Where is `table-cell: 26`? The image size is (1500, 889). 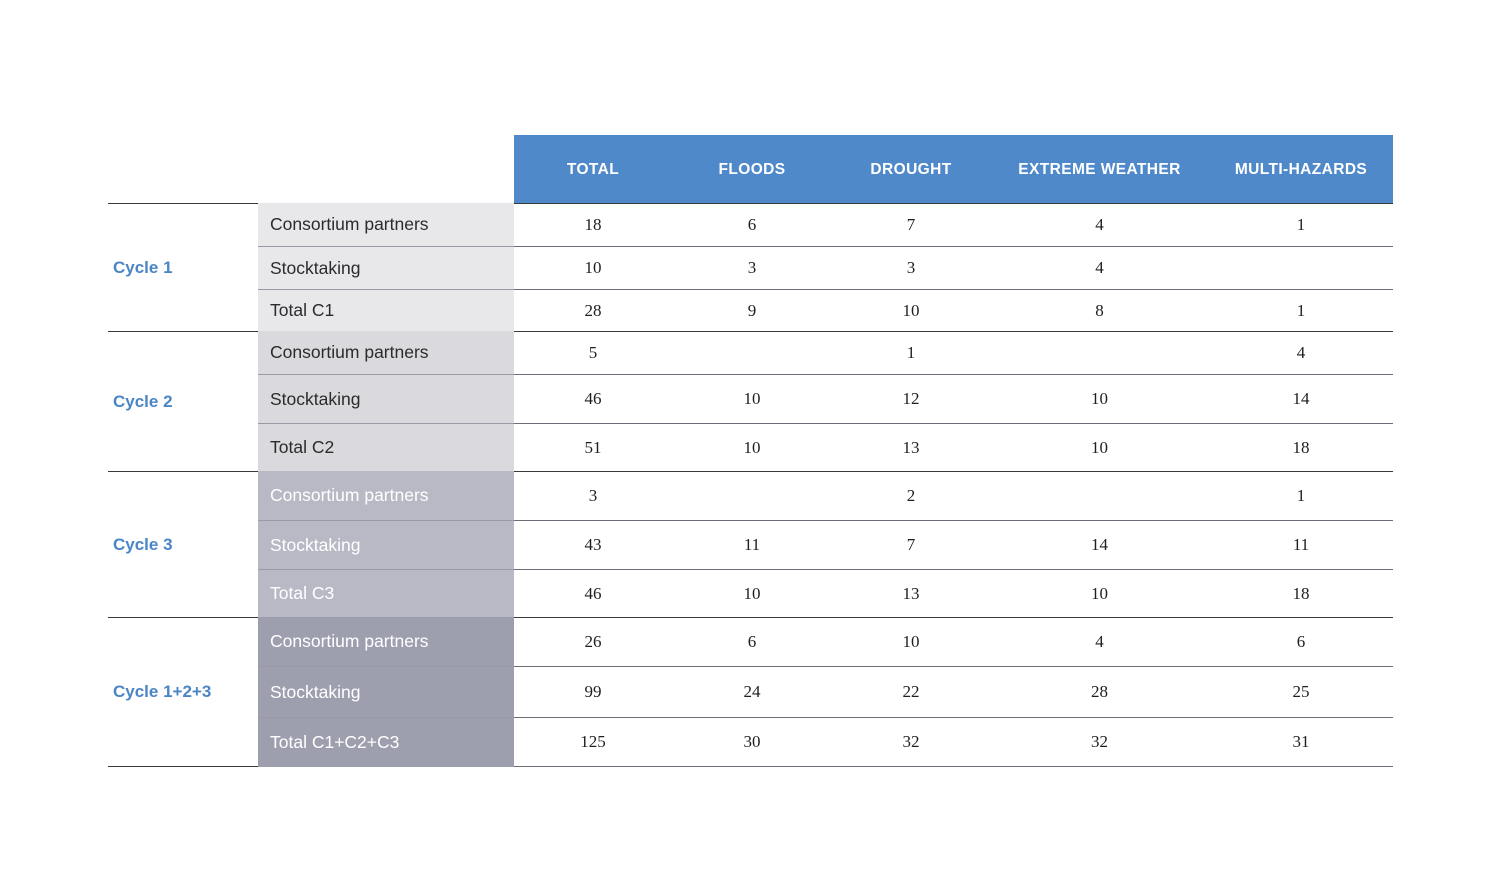 table-cell: 26 is located at coordinates (593, 641).